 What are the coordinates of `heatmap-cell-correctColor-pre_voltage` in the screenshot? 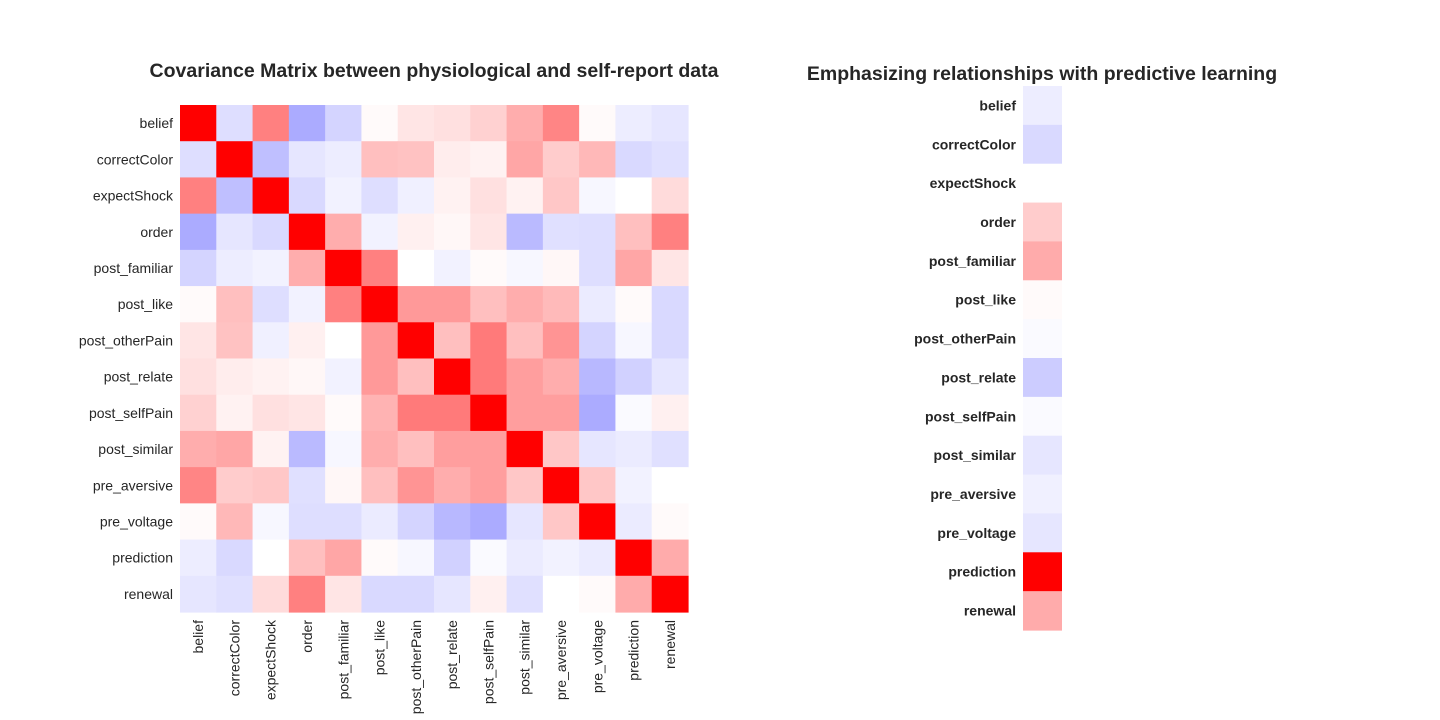 It's located at (598, 160).